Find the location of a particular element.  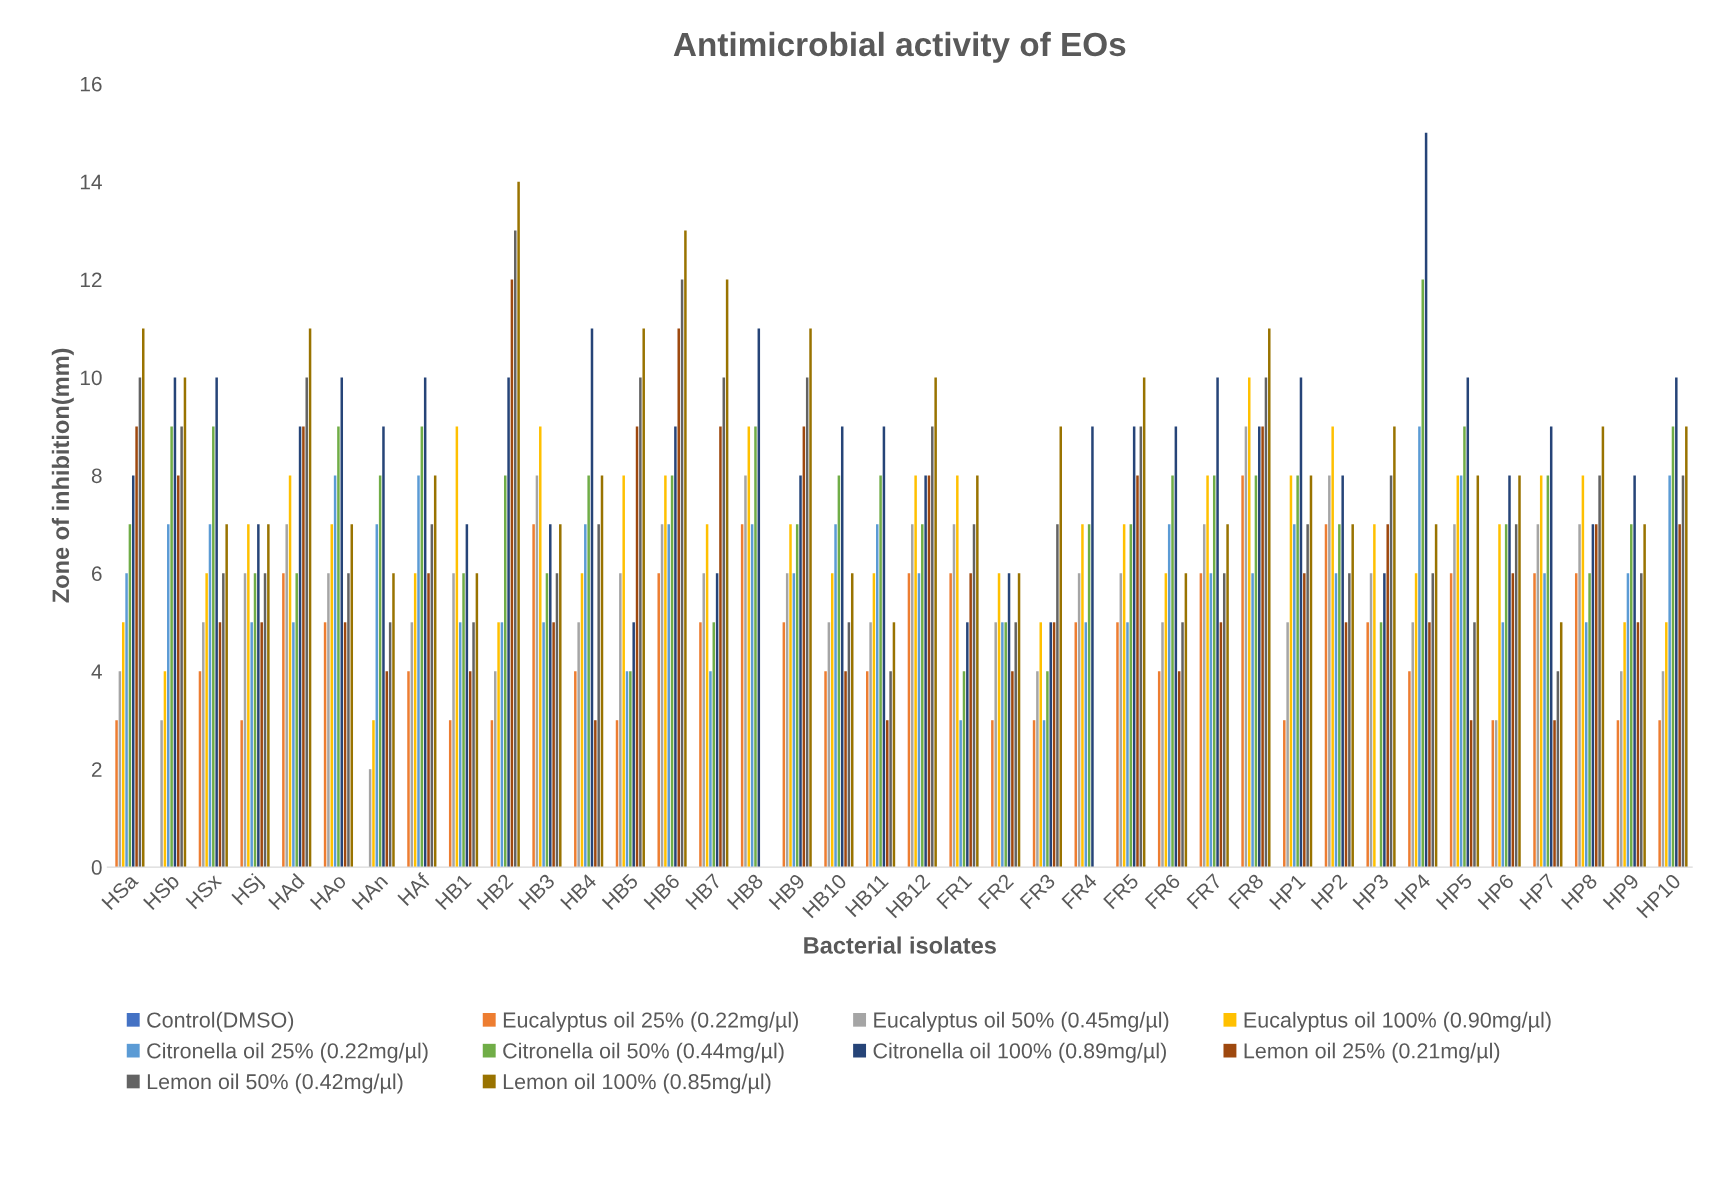

legend-label: Eucalyptus oil 25% (0.22mg/µl) is located at coordinates (650, 1021).